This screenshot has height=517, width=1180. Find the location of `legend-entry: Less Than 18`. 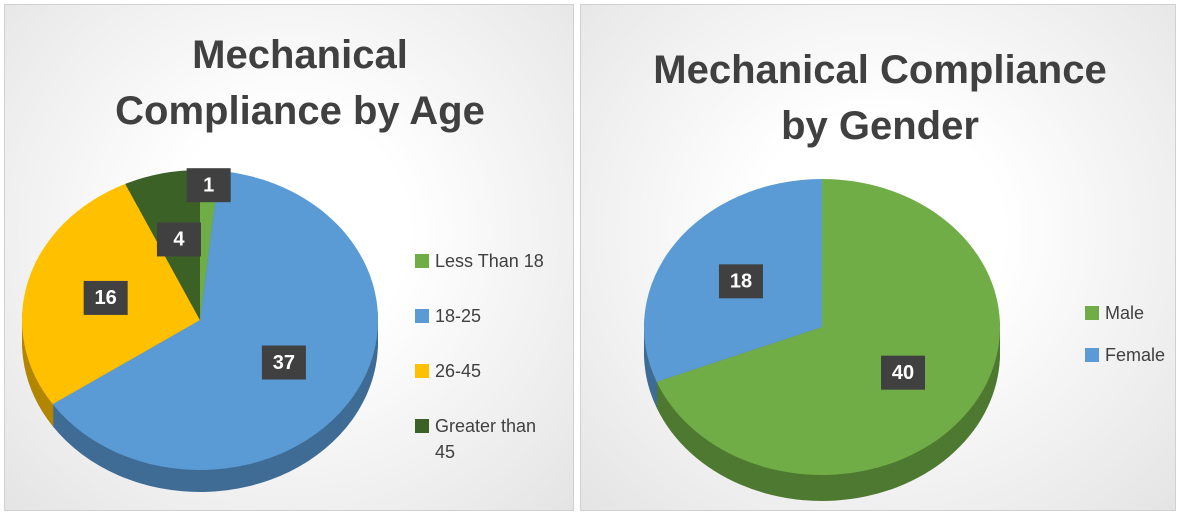

legend-entry: Less Than 18 is located at coordinates (485, 261).